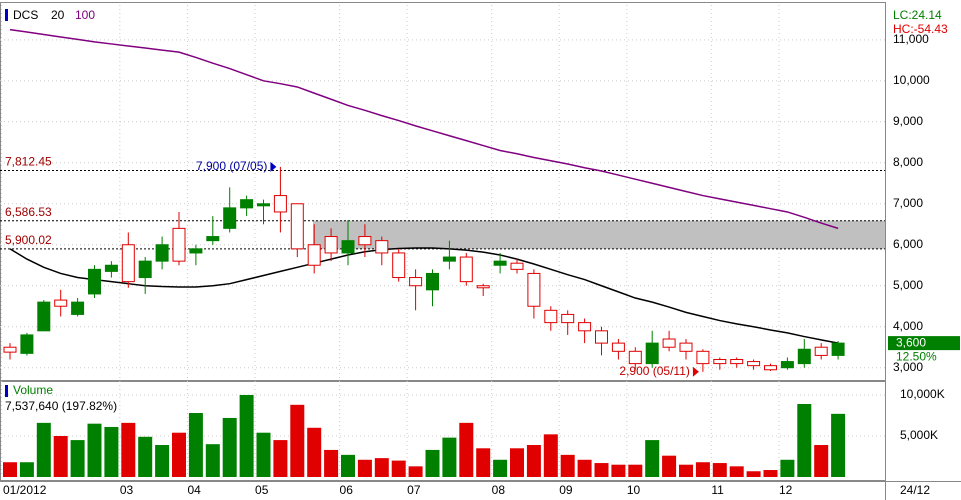 The width and height of the screenshot is (961, 500). Describe the element at coordinates (25, 490) in the screenshot. I see `x-tick-label: 01/2012` at that location.